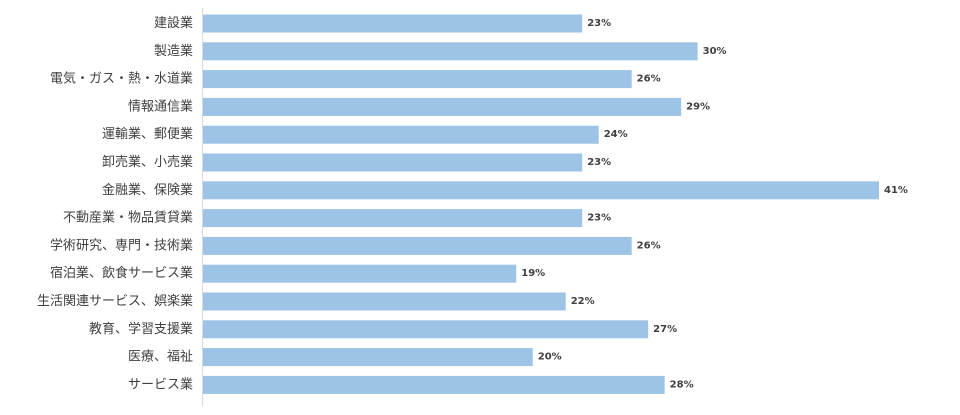 This screenshot has width=960, height=415. I want to click on value-label: 27%, so click(665, 329).